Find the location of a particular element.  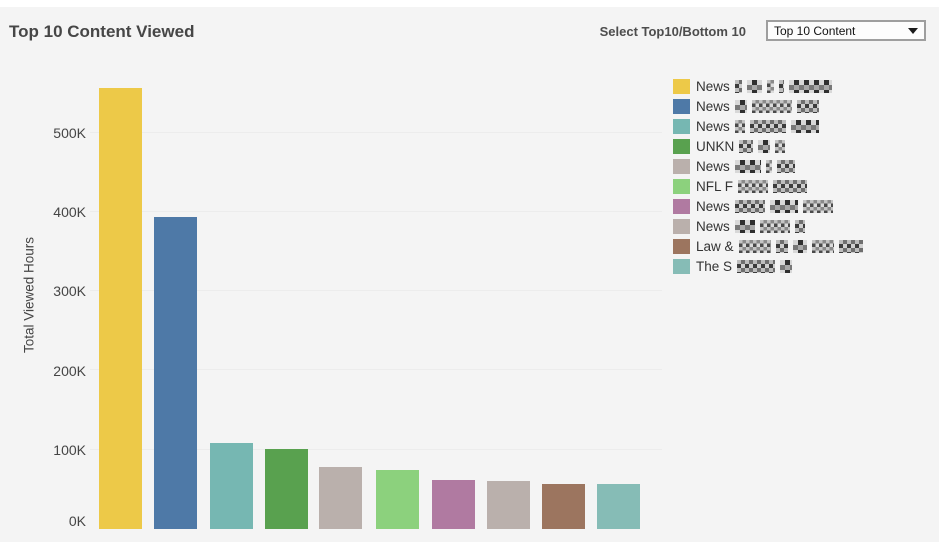

legend-item-7: News is located at coordinates (803, 206).